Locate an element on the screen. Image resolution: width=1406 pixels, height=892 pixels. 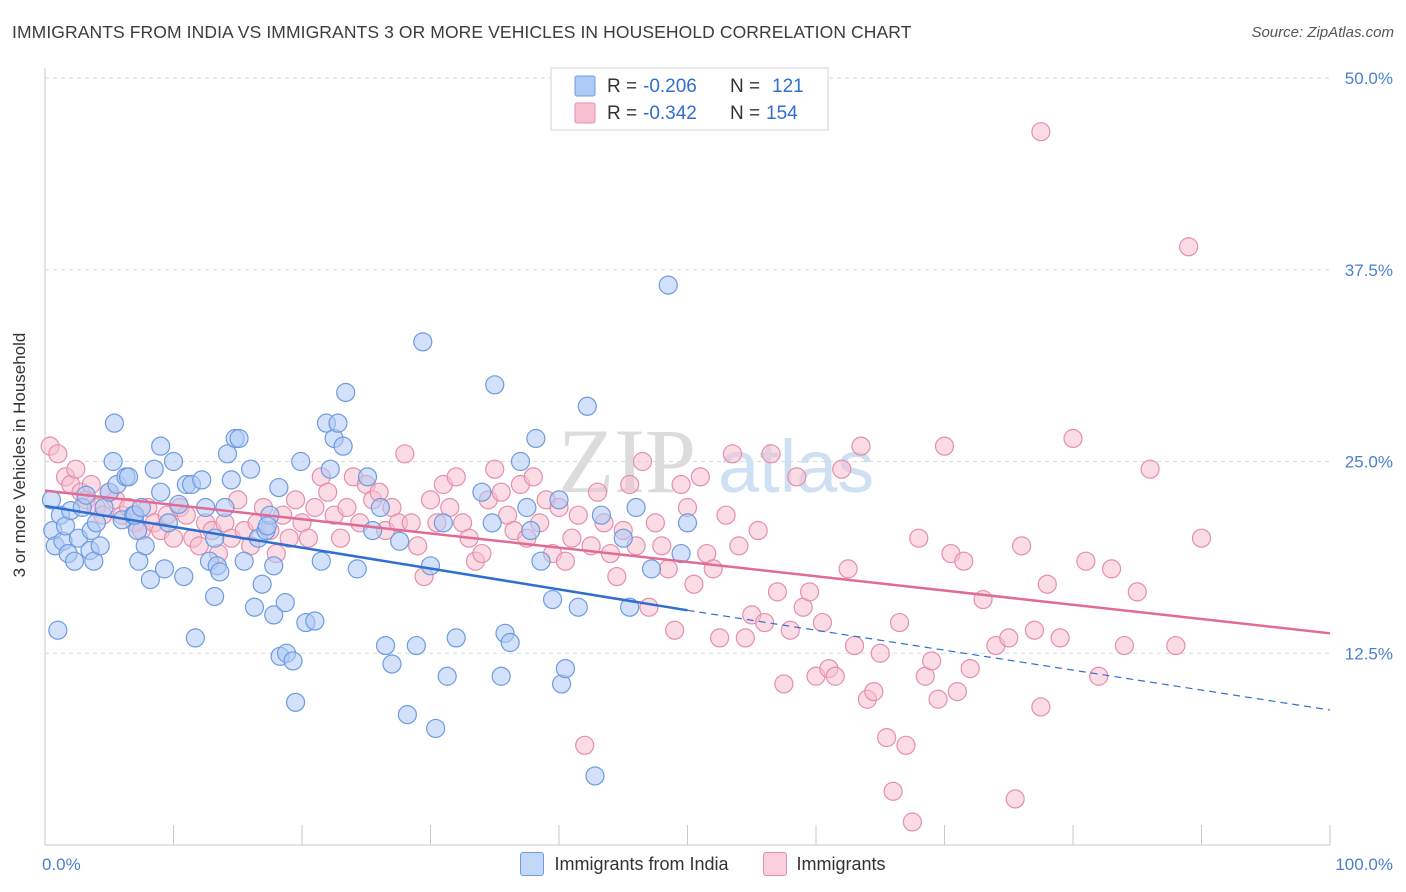
bottom-legend-immigrants: Immigrants is located at coordinates (824, 864).